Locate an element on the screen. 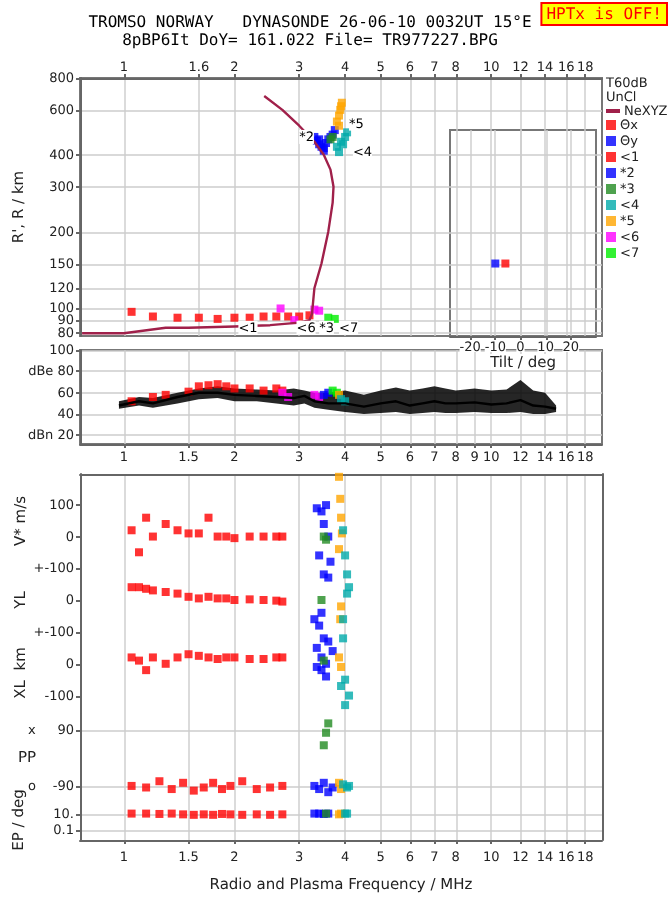  chart-title: TROMSO NORWAY DYNASONDE 26-06-10 0032UT 15°E is located at coordinates (310, 22).